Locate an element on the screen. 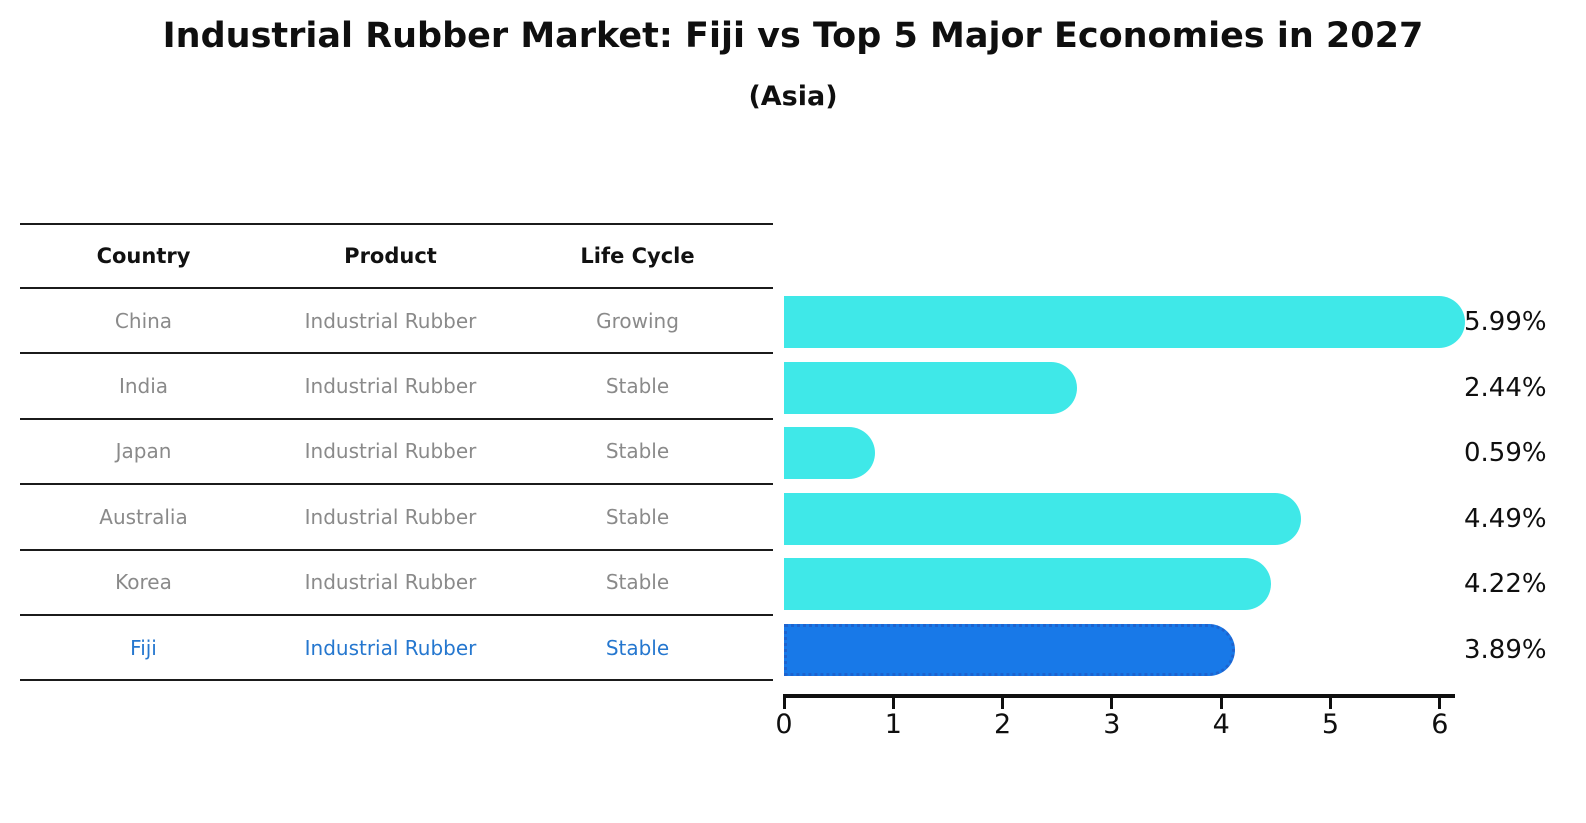 The height and width of the screenshot is (823, 1586). table-row-china: China Industrial Rubber Growing is located at coordinates (396, 322).